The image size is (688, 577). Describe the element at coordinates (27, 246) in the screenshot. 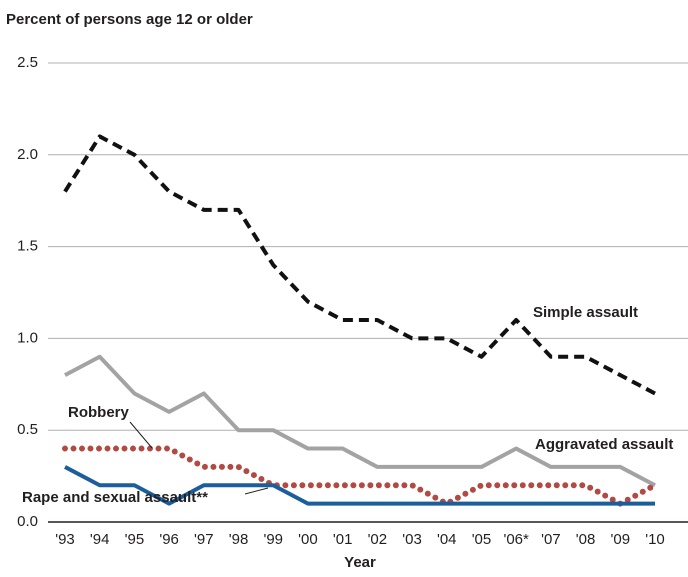

I see `y-tick-label: 1.5` at that location.